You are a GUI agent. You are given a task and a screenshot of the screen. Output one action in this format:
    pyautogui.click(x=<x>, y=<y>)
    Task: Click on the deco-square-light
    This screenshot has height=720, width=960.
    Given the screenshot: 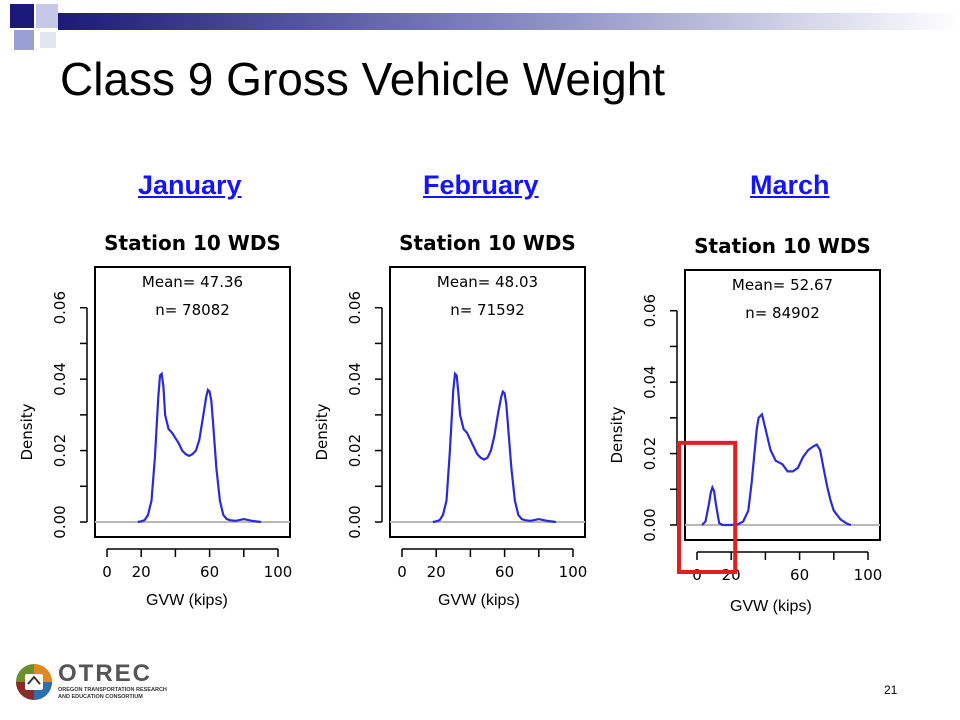 What is the action you would take?
    pyautogui.click(x=47, y=16)
    